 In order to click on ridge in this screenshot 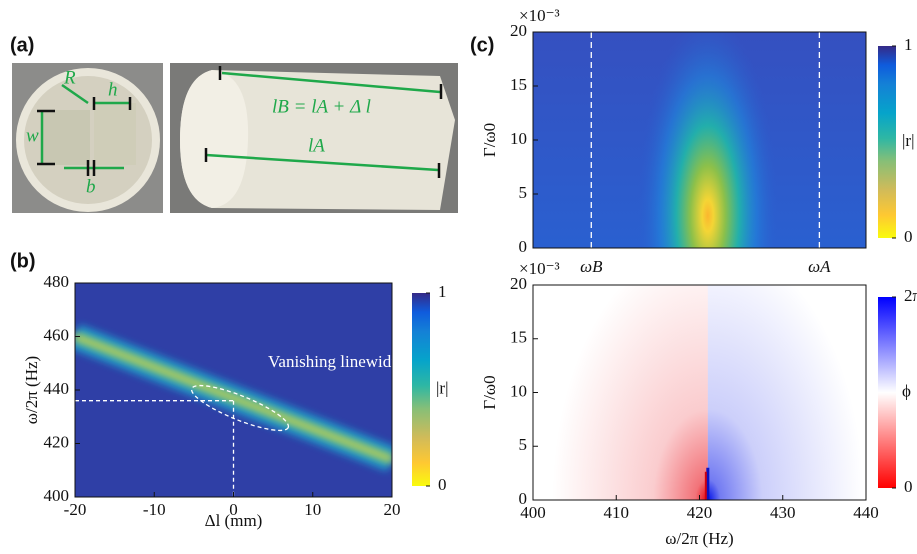, I will do `click(233, 398)`.